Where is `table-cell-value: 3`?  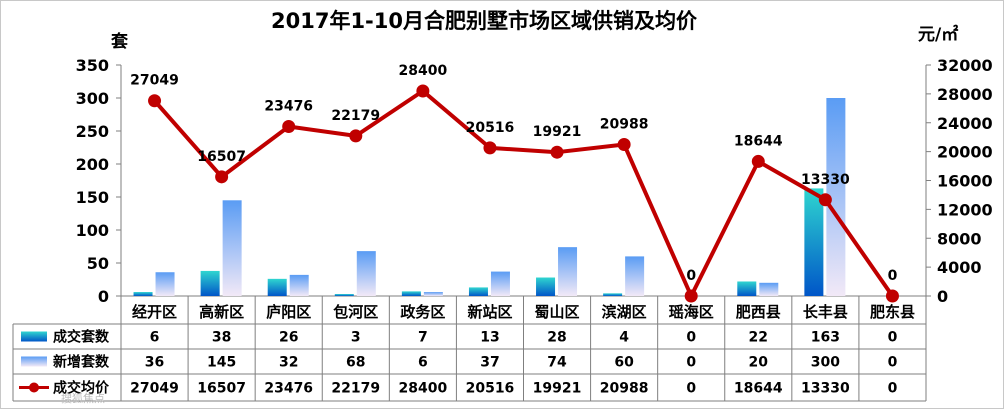 table-cell-value: 3 is located at coordinates (356, 338).